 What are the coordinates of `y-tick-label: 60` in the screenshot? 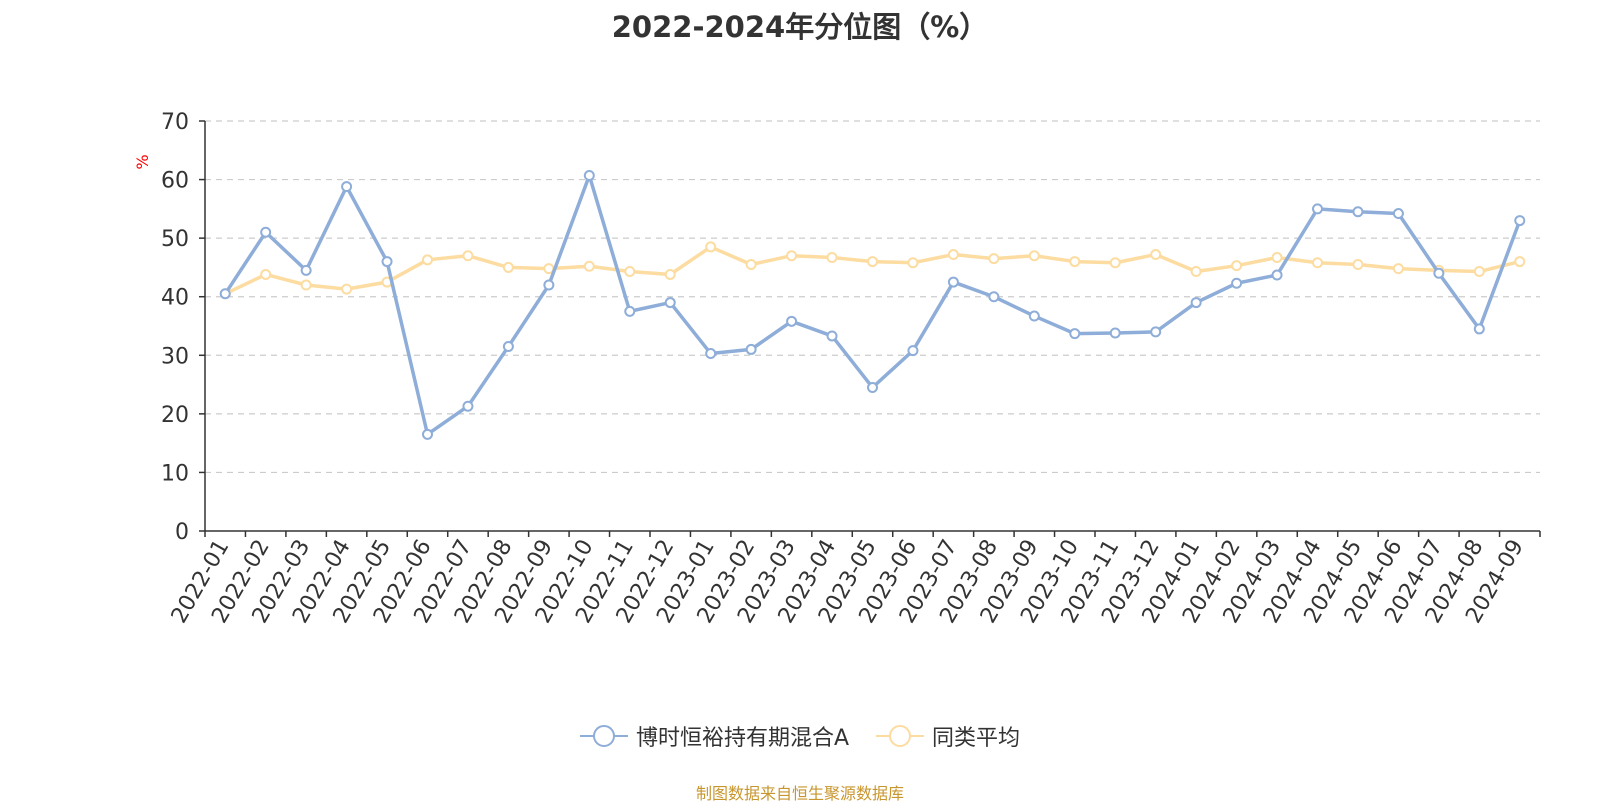 It's located at (175, 181).